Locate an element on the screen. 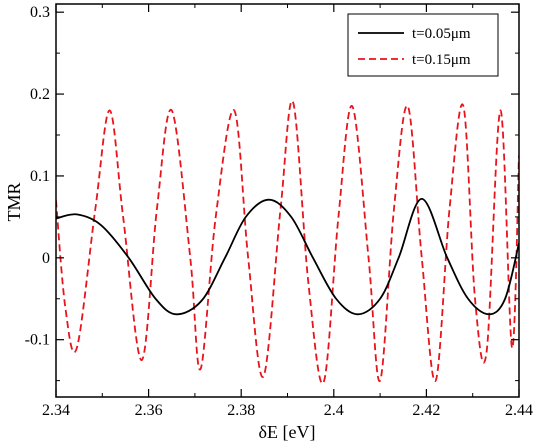  y-tick-label: 0.3 is located at coordinates (40, 12).